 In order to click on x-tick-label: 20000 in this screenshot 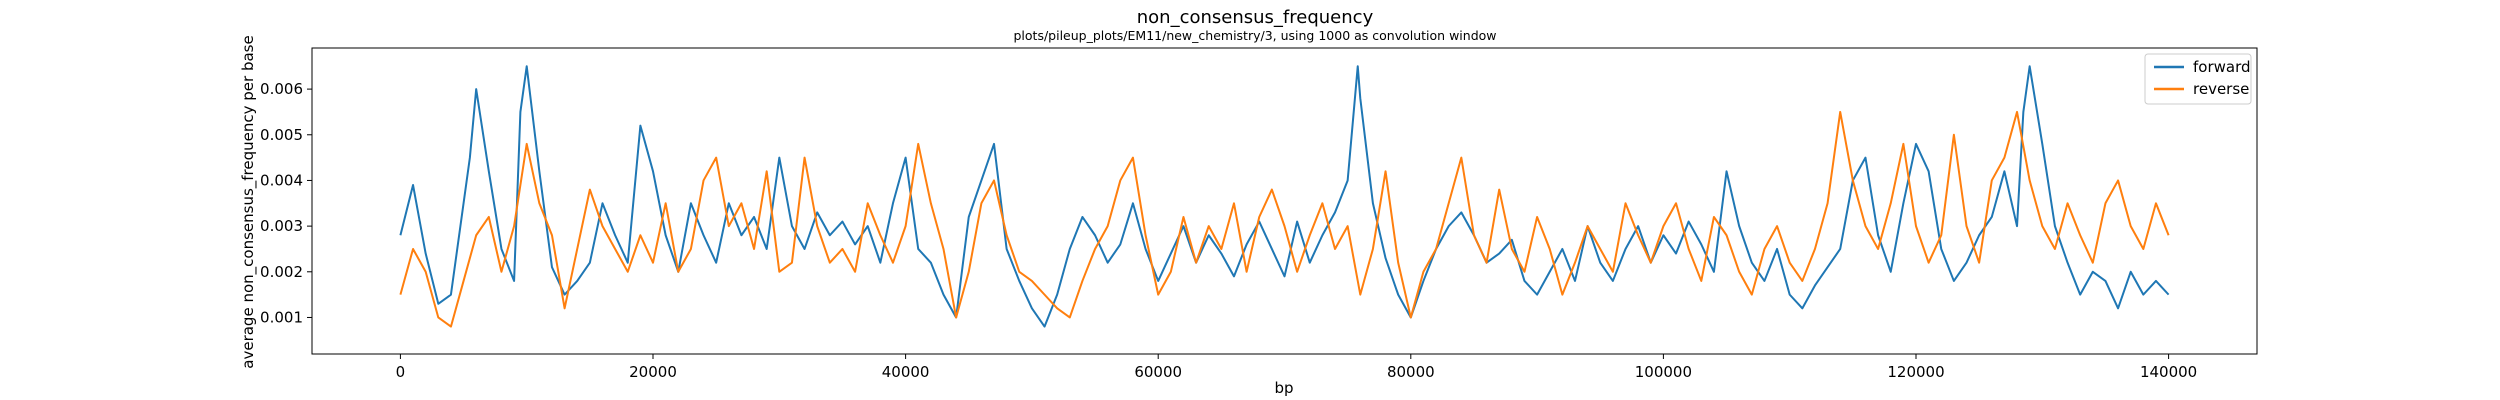, I will do `click(653, 372)`.